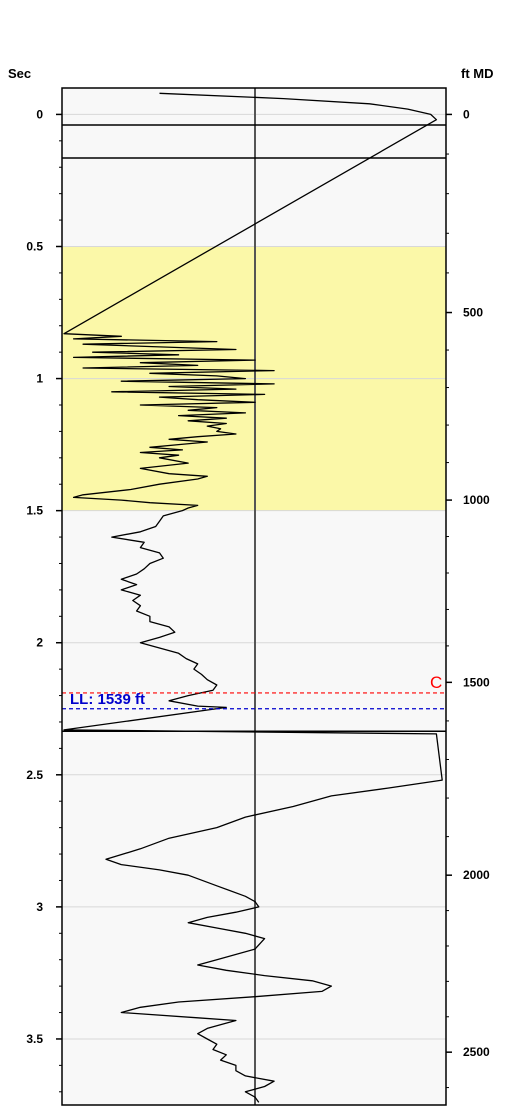  Describe the element at coordinates (436, 682) in the screenshot. I see `marker-label: C` at that location.